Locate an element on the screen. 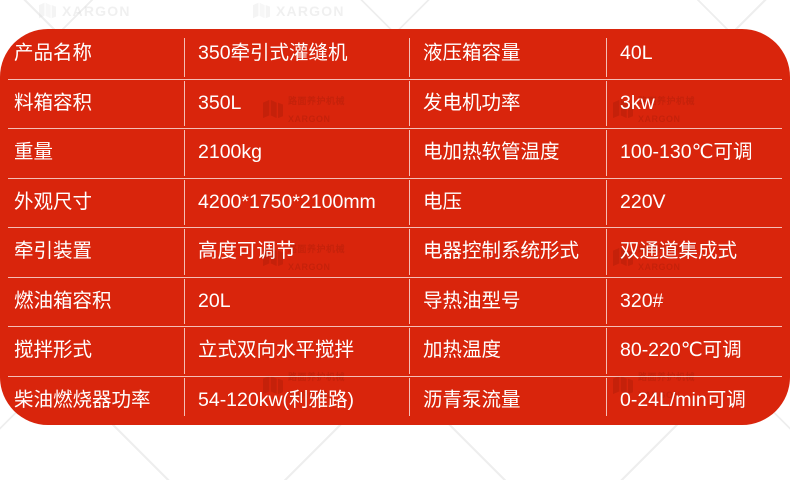 Image resolution: width=790 pixels, height=480 pixels. spec-label: 重量 is located at coordinates (34, 152).